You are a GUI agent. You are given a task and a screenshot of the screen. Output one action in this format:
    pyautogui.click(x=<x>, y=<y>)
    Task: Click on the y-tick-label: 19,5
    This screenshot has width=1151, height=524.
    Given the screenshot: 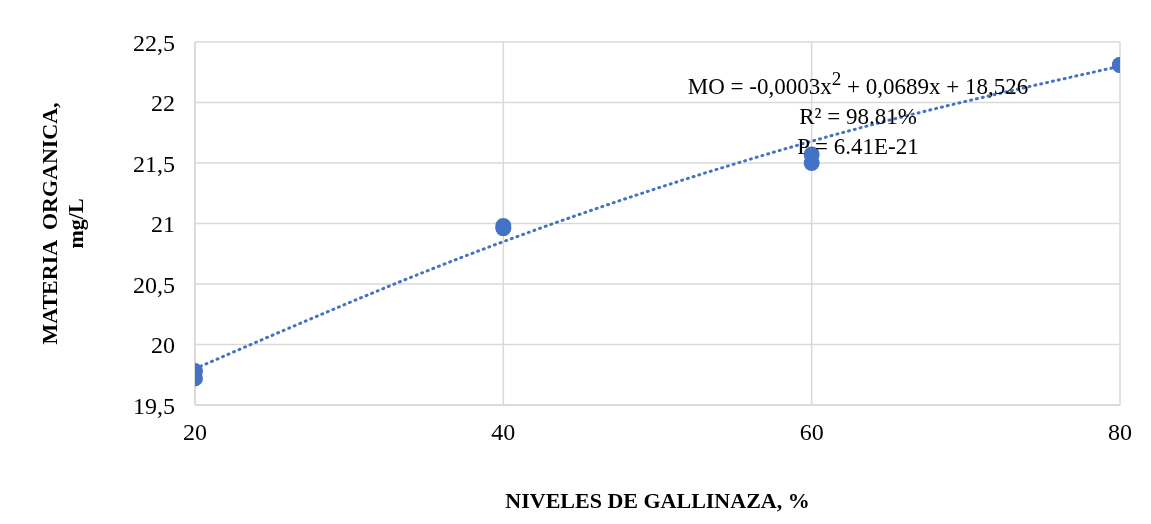 What is the action you would take?
    pyautogui.click(x=154, y=405)
    